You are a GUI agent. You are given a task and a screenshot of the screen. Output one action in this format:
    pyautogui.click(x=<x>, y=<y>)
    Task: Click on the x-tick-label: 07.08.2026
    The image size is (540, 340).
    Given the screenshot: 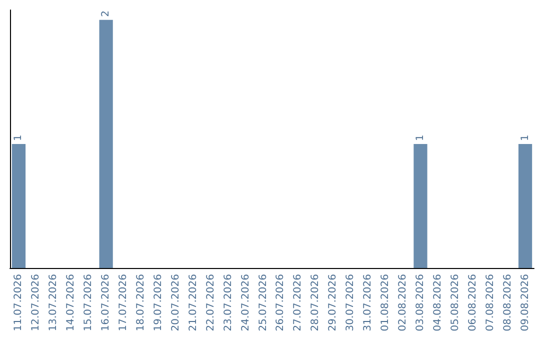 What is the action you would take?
    pyautogui.click(x=490, y=303)
    